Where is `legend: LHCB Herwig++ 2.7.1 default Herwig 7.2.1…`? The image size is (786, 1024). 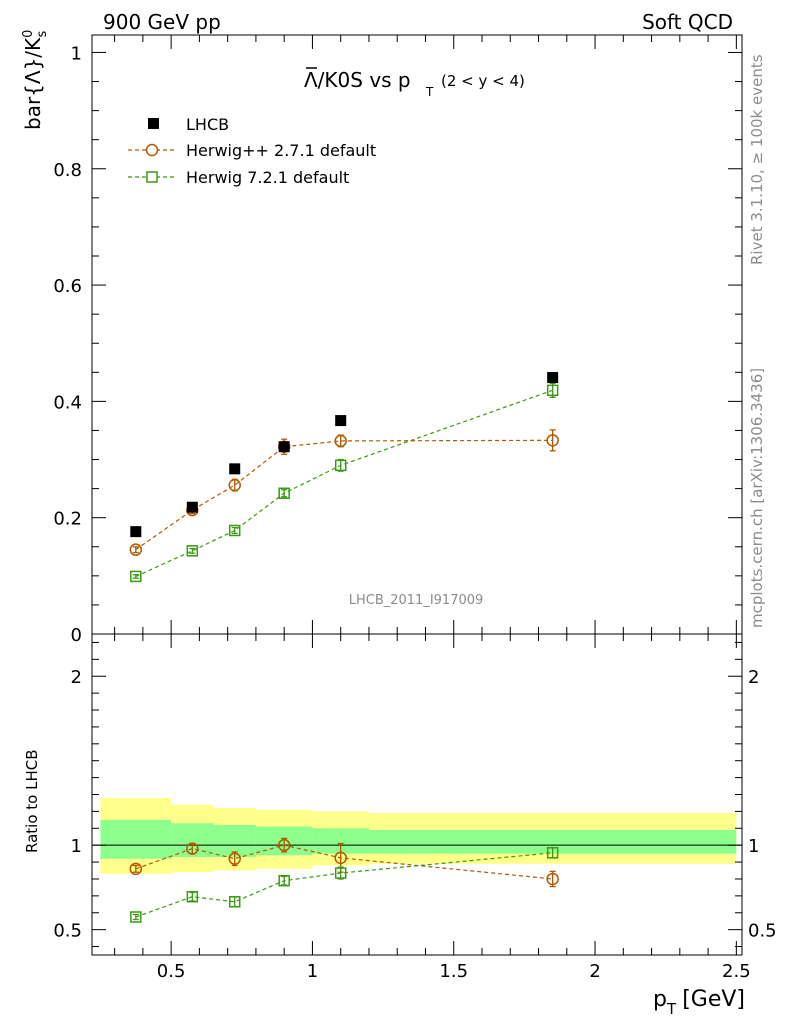 legend: LHCB Herwig++ 2.7.1 default Herwig 7.2.1… is located at coordinates (252, 151).